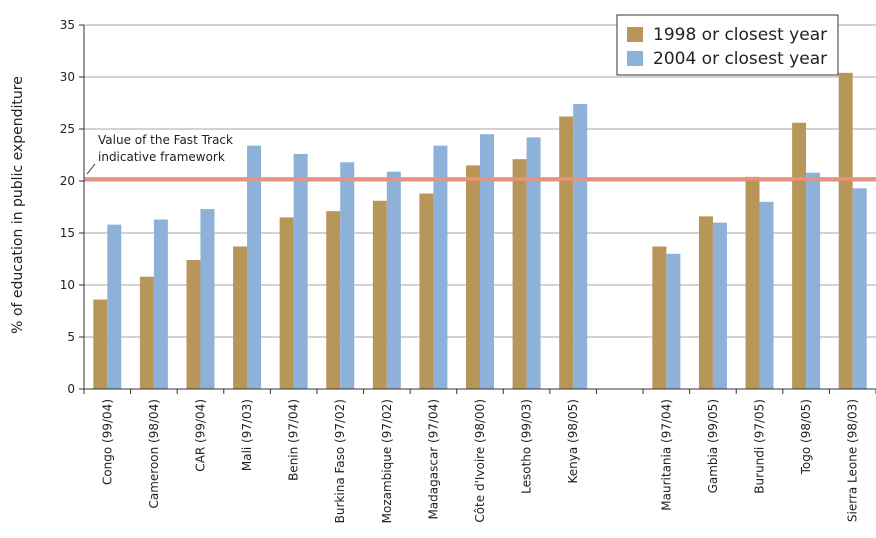 This screenshot has width=876, height=538. I want to click on y-tick-label: 35, so click(67, 25).